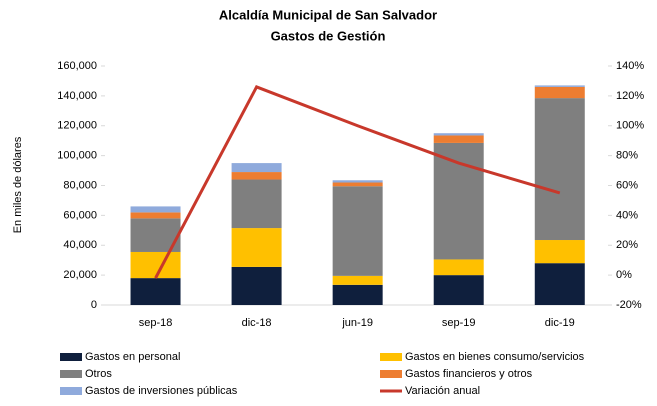 The width and height of the screenshot is (657, 406). Describe the element at coordinates (94, 305) in the screenshot. I see `y-tick-label: 0` at that location.